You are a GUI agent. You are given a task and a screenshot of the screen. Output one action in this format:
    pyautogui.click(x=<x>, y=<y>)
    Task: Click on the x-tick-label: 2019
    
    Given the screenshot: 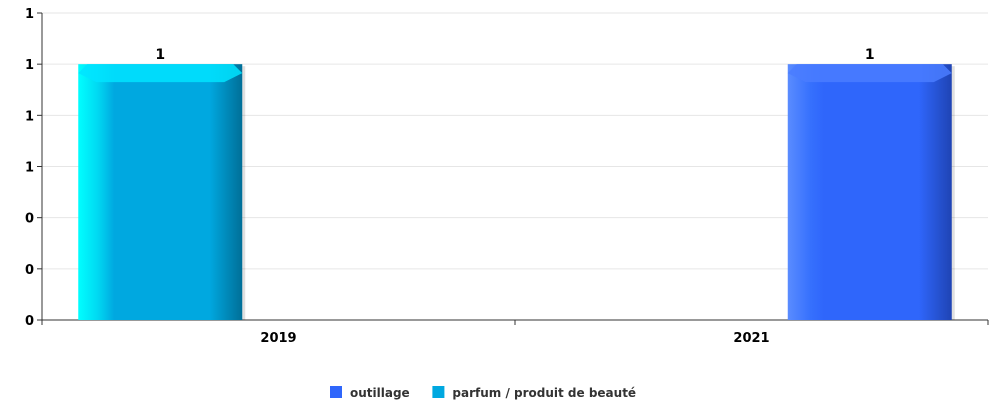 What is the action you would take?
    pyautogui.click(x=278, y=338)
    